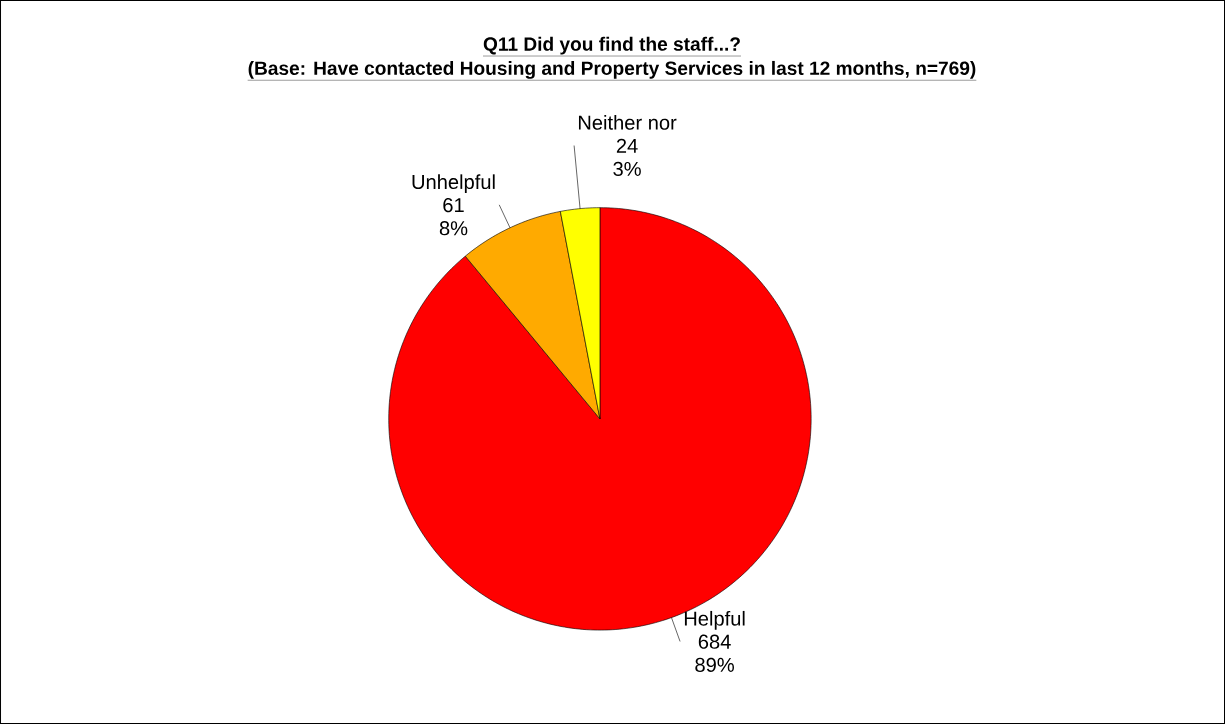  Describe the element at coordinates (453, 205) in the screenshot. I see `text: 61` at that location.